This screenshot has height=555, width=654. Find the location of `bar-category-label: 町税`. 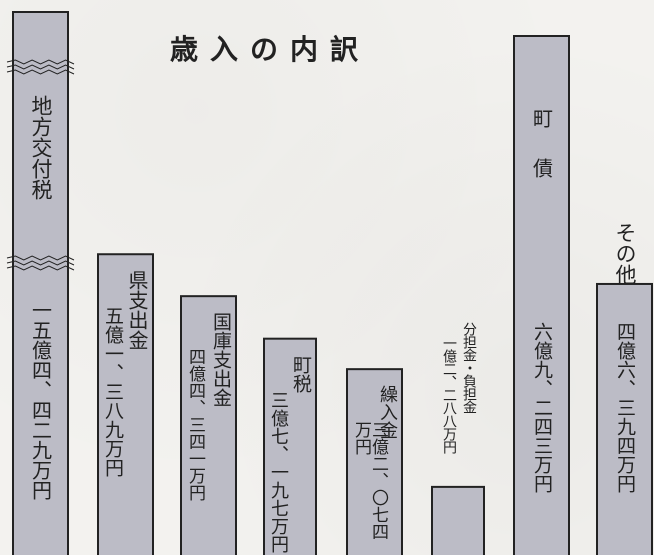

bar-category-label: 町税 is located at coordinates (301, 373).